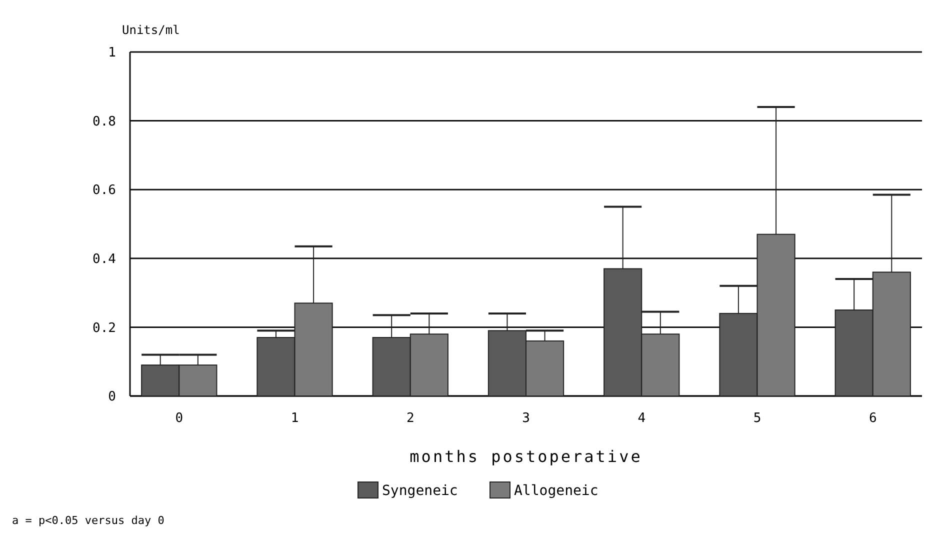  I want to click on x-tick-label: 4, so click(642, 418).